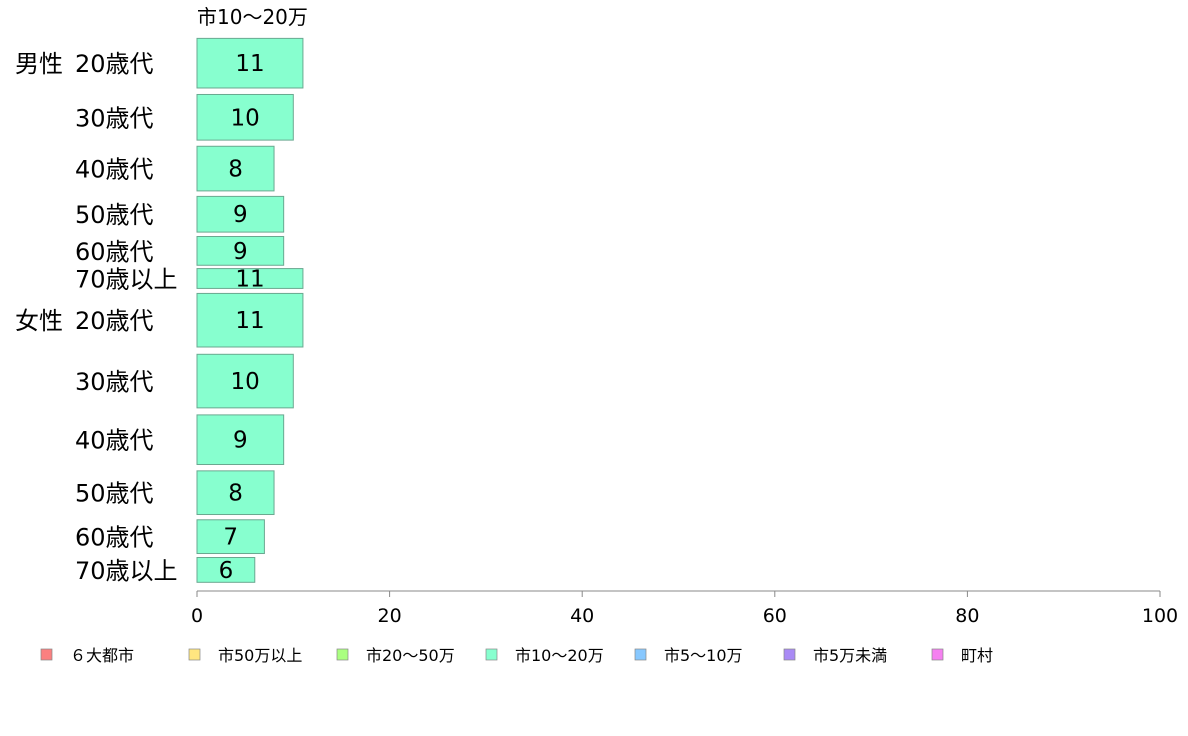 The height and width of the screenshot is (736, 1188). What do you see at coordinates (582, 616) in the screenshot?
I see `x-tick-label: 40` at bounding box center [582, 616].